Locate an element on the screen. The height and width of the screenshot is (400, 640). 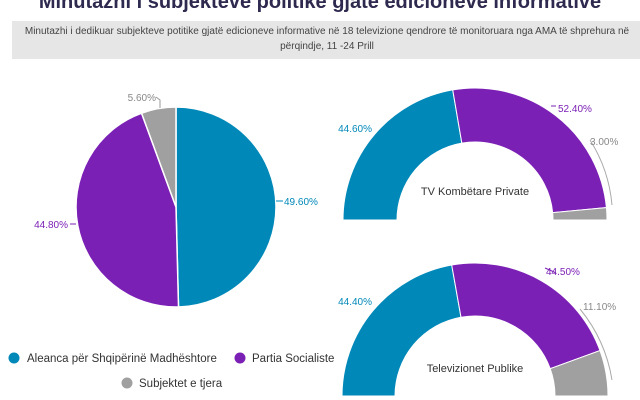
pie-data-label-3: 5.60% is located at coordinates (142, 98).